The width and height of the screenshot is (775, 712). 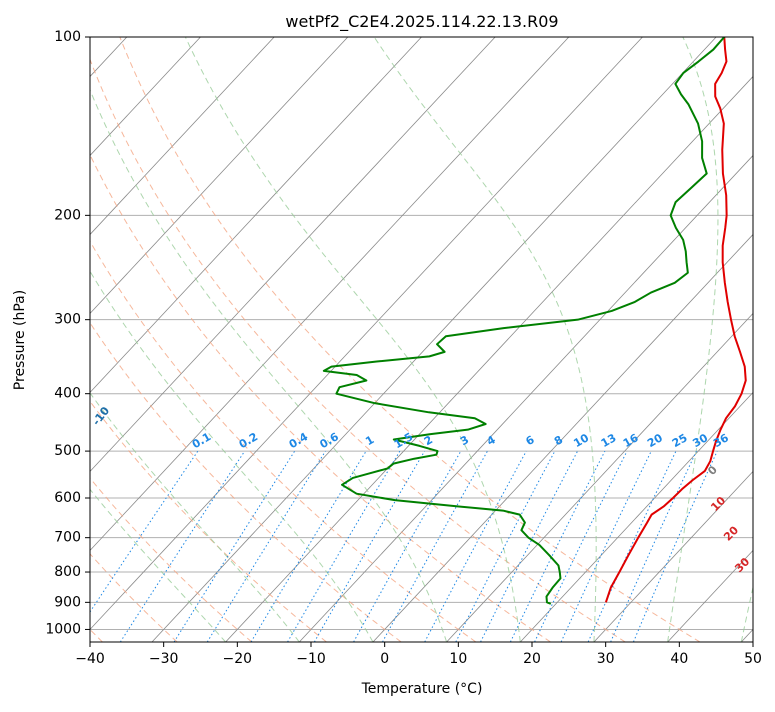 I want to click on x-tick-label: 30, so click(x=606, y=659).